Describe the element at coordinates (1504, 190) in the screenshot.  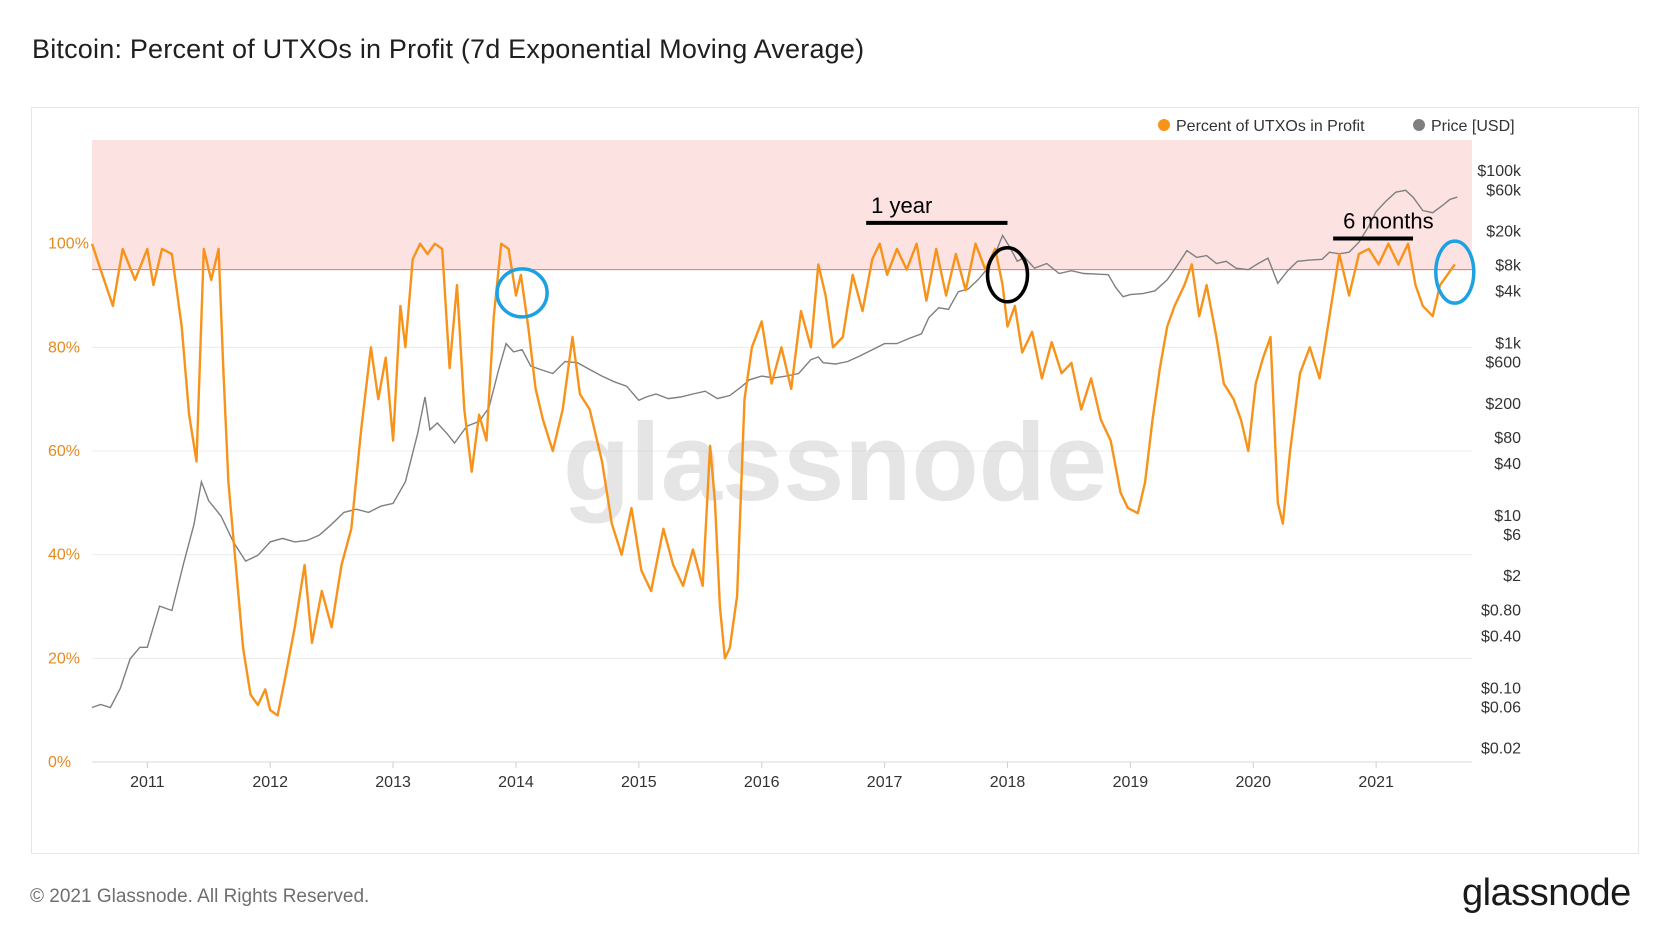
I see `y-right-tick-label: $60k` at that location.